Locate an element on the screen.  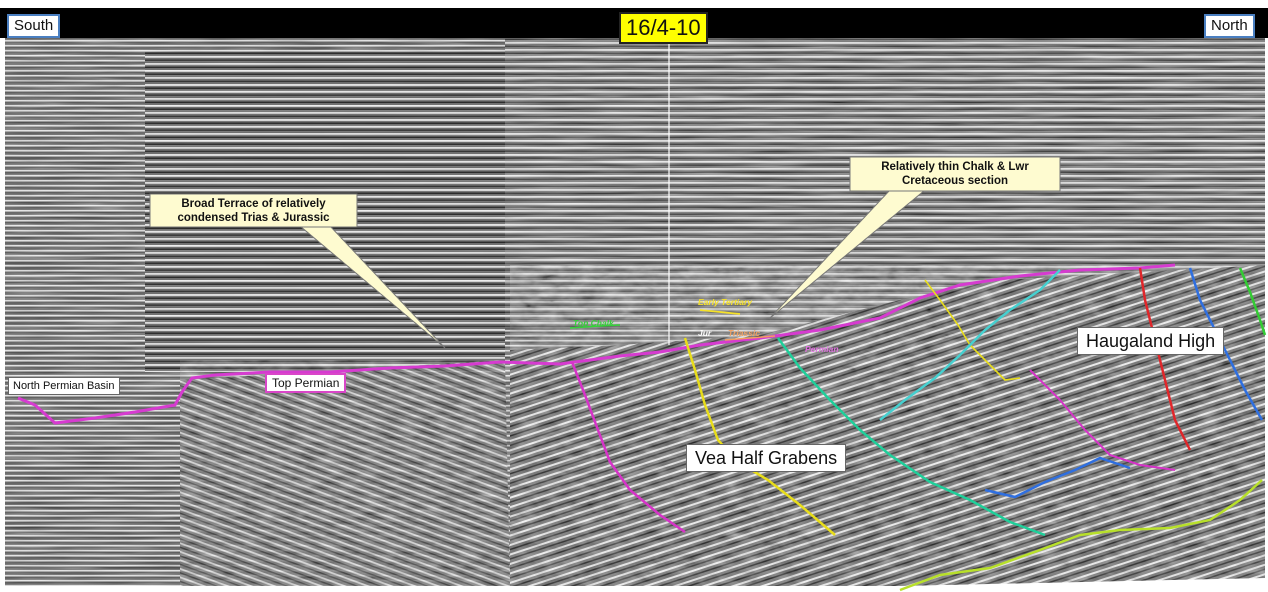
callout-box-chalk is located at coordinates (955, 174).